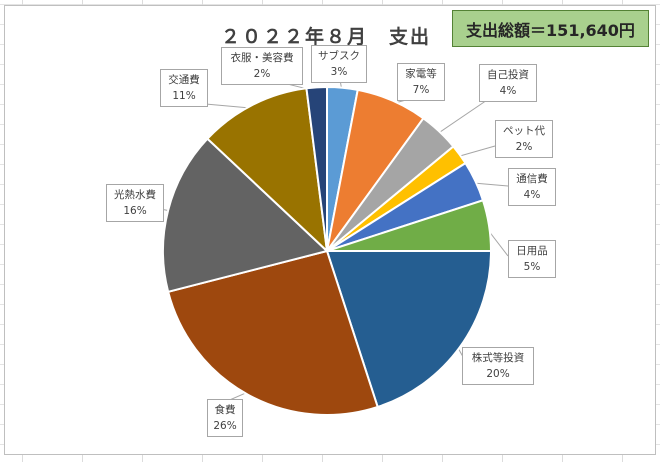  I want to click on data-label-value: 16%, so click(135, 211).